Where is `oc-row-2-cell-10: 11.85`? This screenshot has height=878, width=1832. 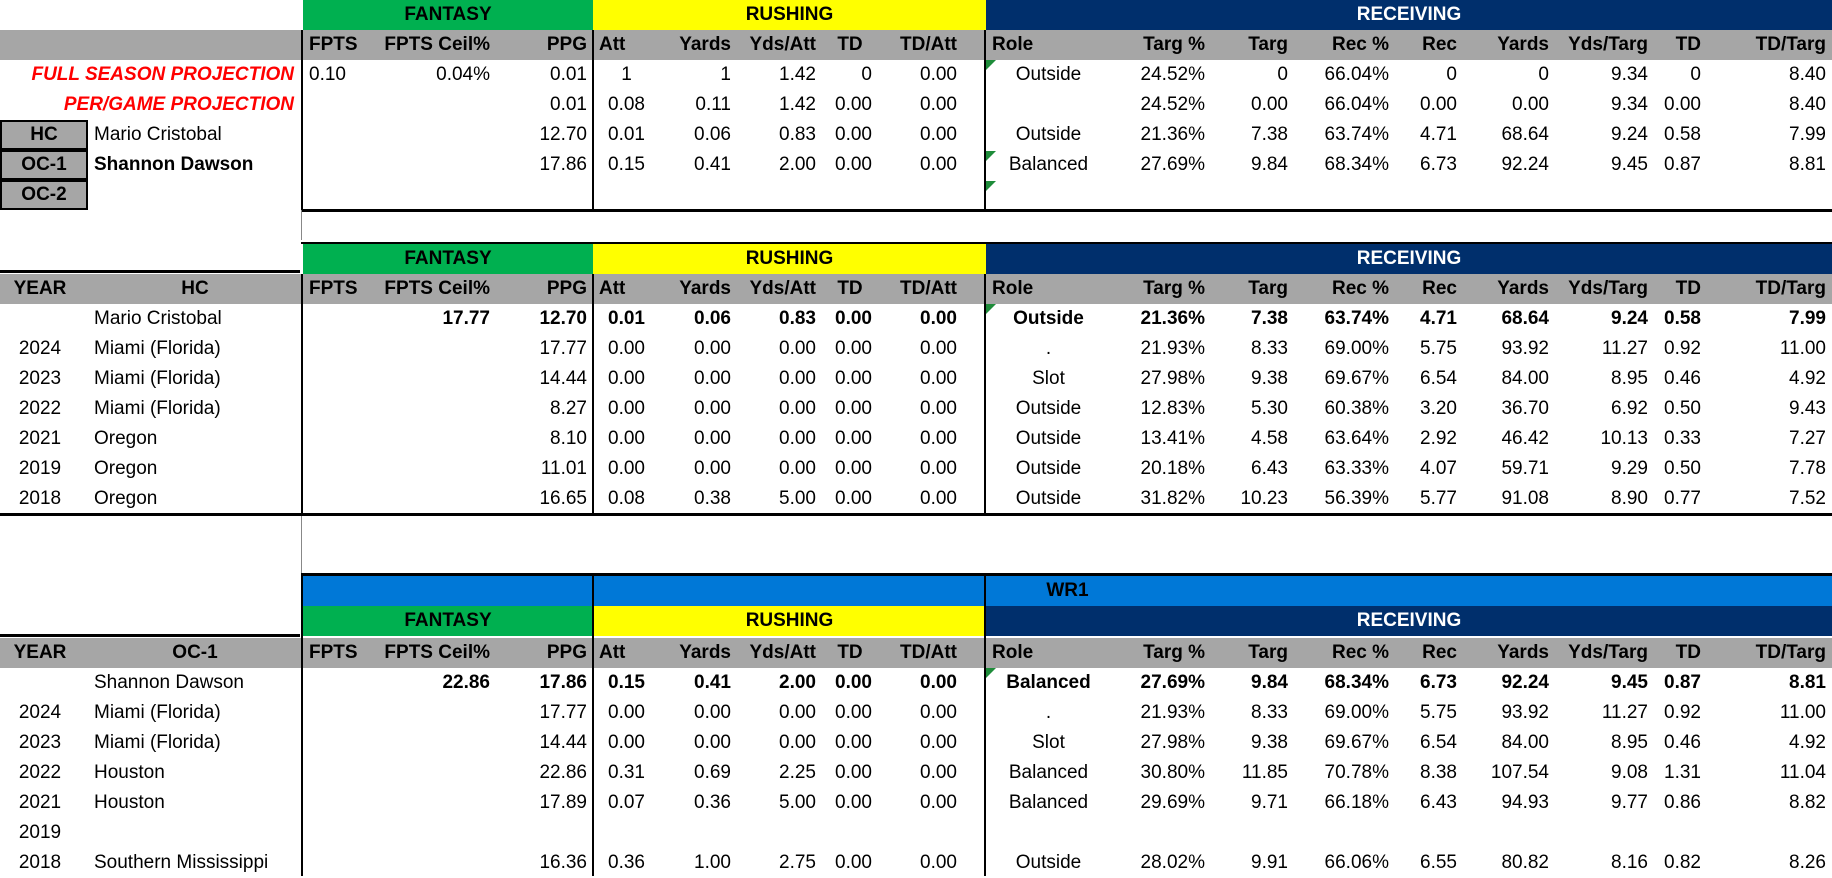
oc-row-2-cell-10: 11.85 is located at coordinates (1264, 772).